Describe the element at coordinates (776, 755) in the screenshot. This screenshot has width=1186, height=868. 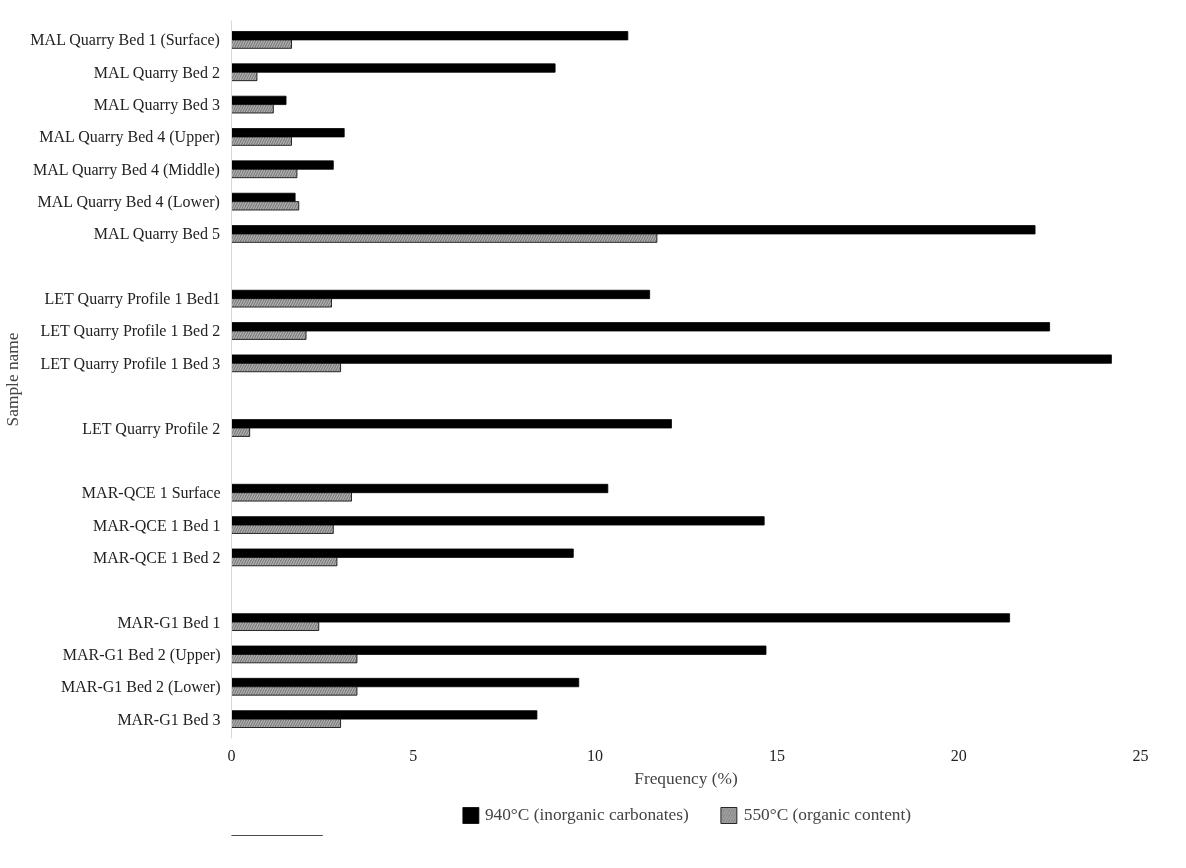
I see `x-tick-label: 15` at that location.